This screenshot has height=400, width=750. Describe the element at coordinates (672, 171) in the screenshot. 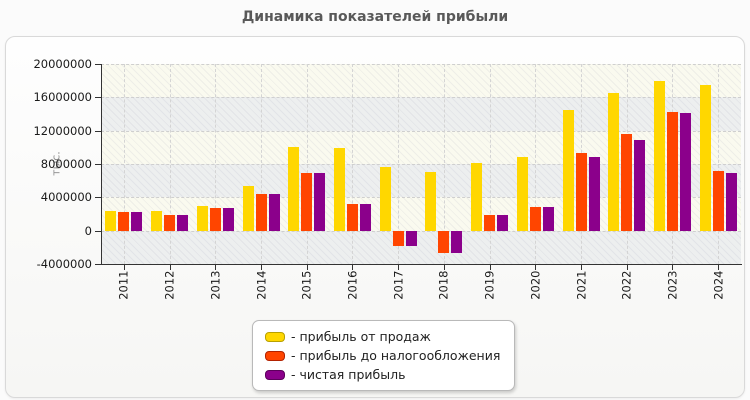

I see `bar-2023-series2` at that location.